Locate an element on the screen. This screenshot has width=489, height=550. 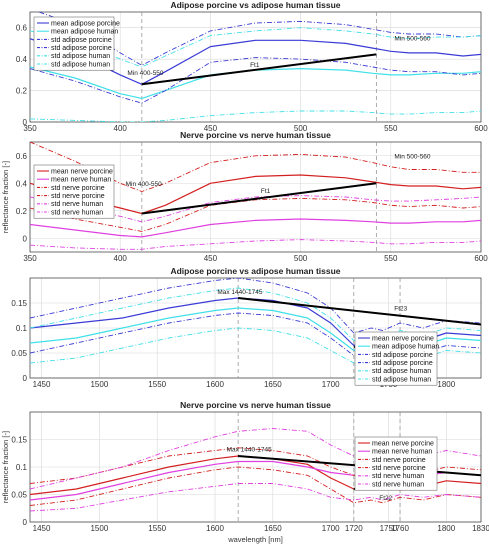
y-tick-label: 0.6 is located at coordinates (22, 156).